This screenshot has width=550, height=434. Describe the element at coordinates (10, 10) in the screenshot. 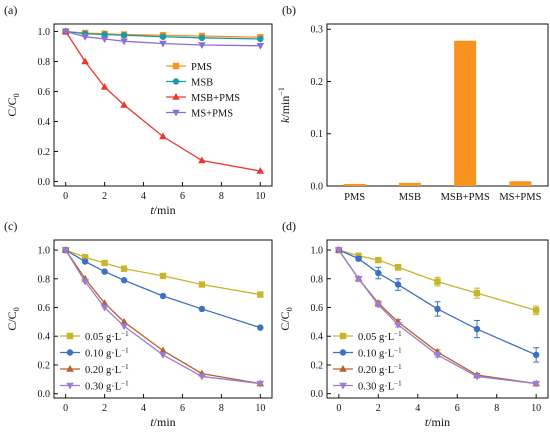

I see `panel-letter: (a)` at that location.